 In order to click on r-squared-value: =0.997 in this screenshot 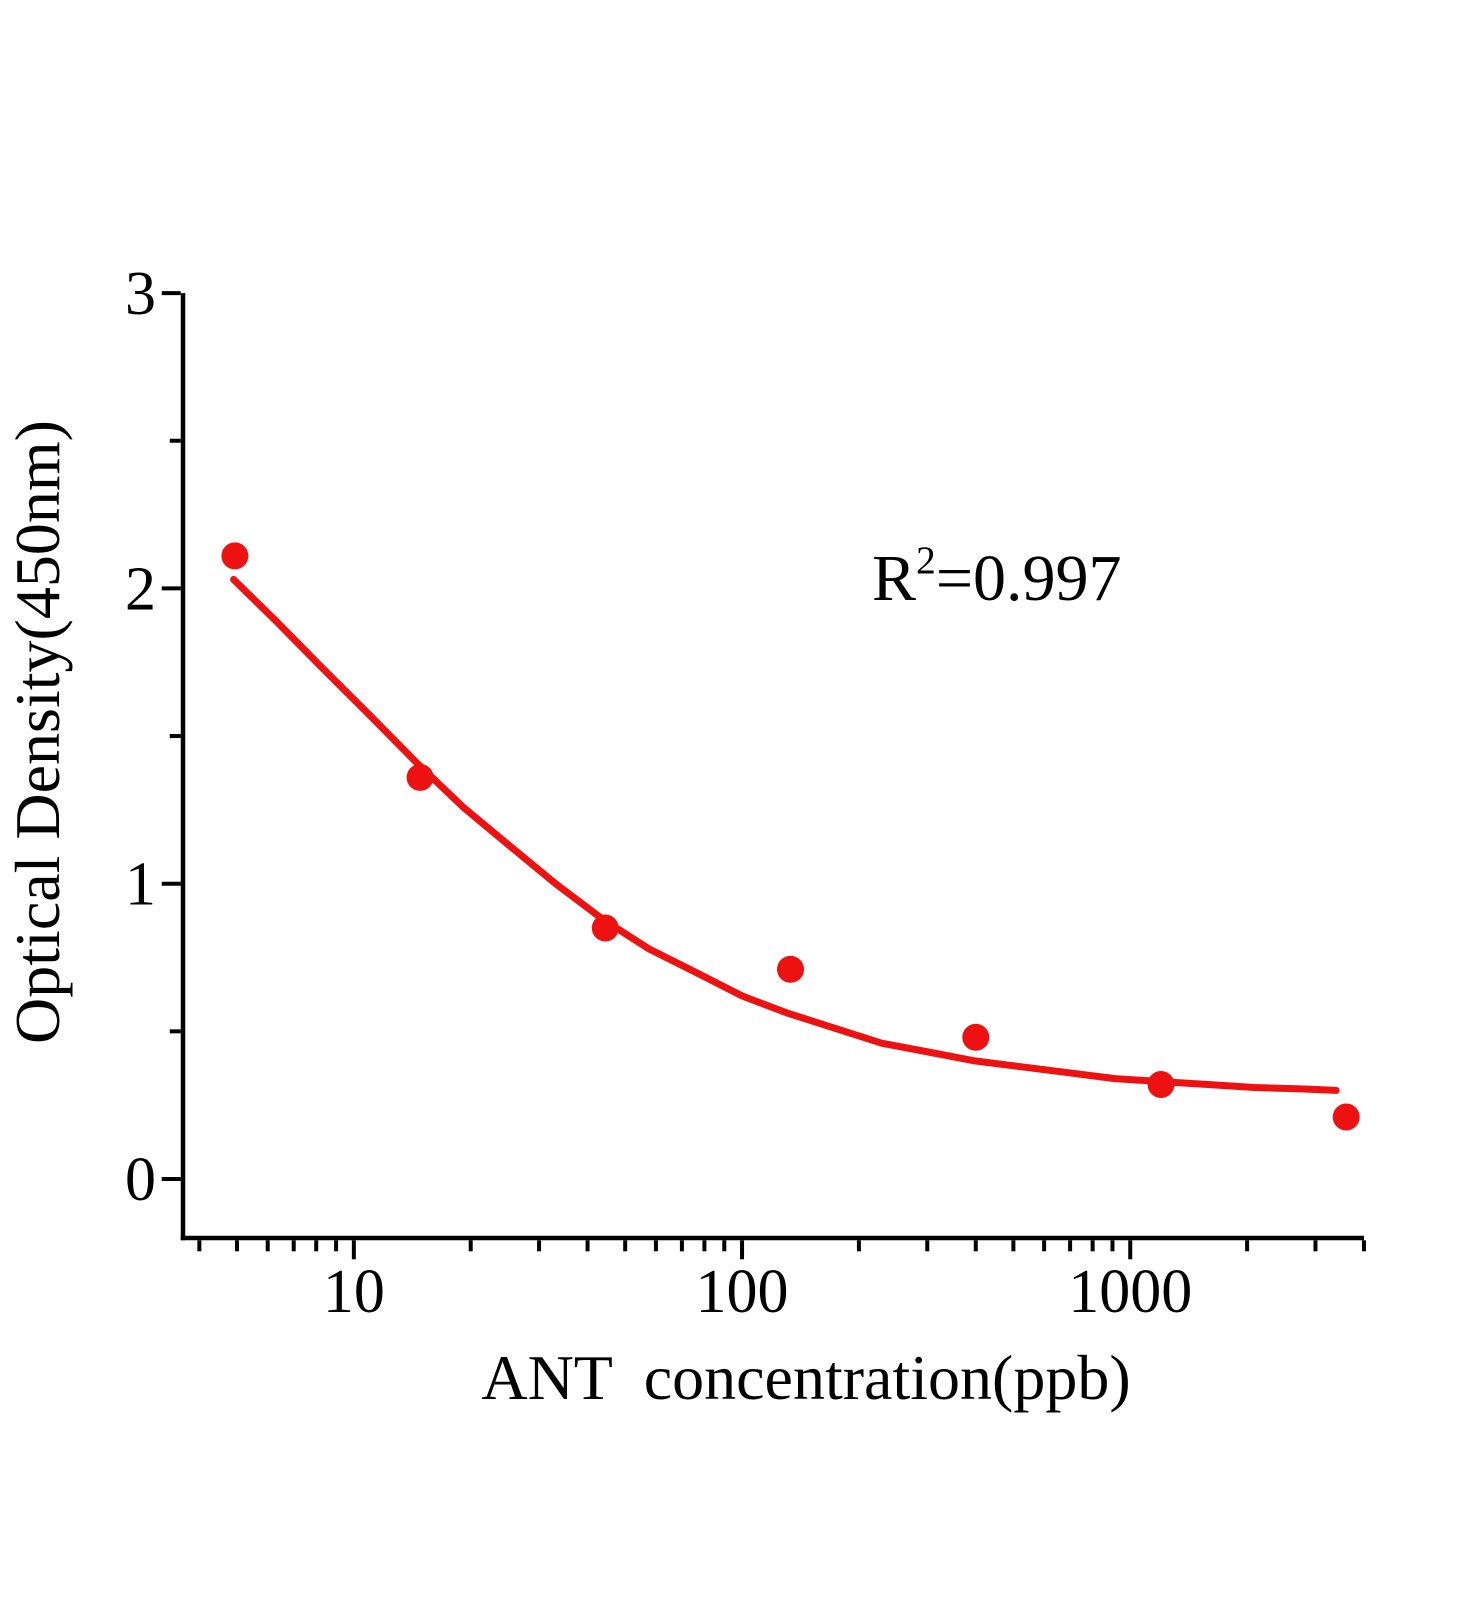, I will do `click(1028, 578)`.